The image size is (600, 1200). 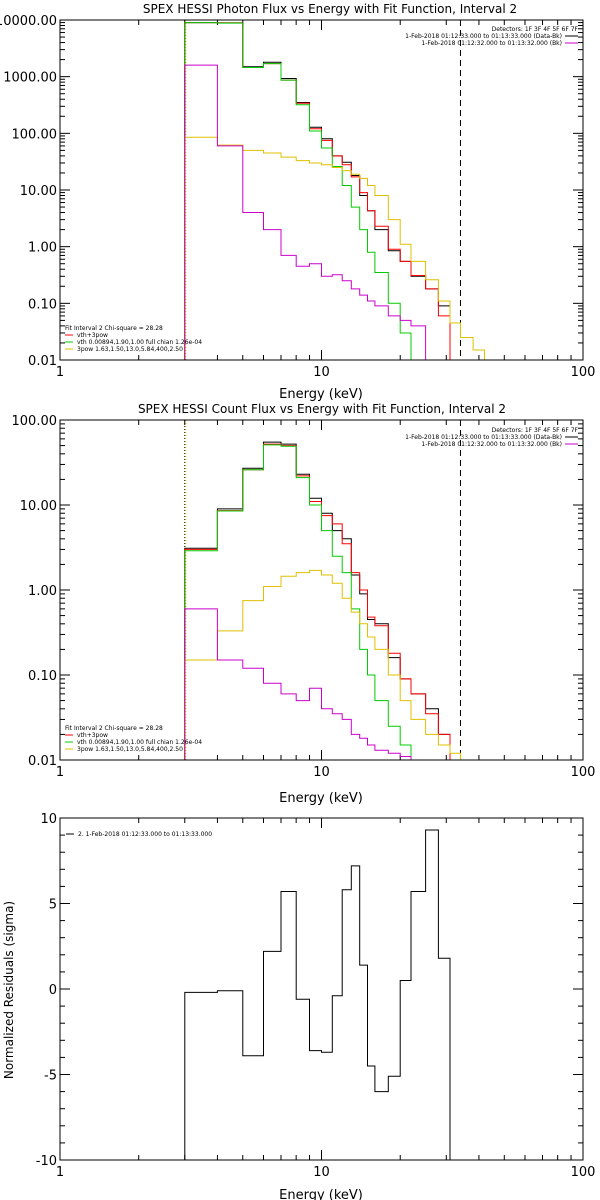 I want to click on photon-flux-x-axis-label: Energy (keV), so click(x=321, y=394).